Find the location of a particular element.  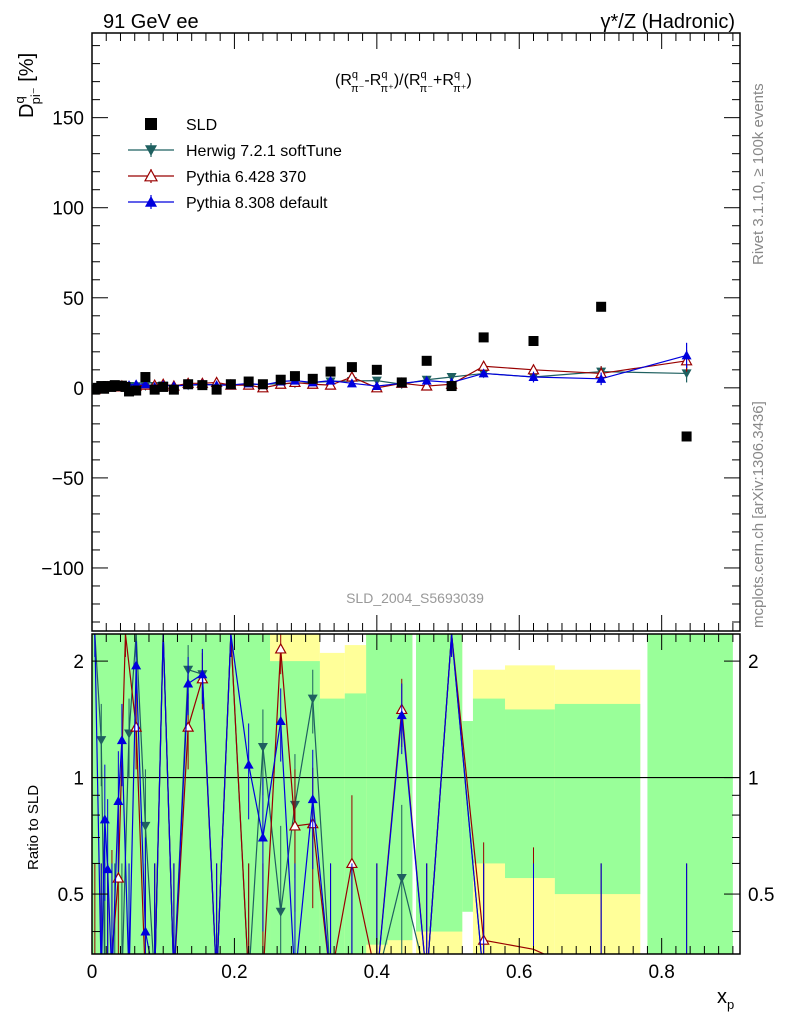

y-tick-label: −100 is located at coordinates (62, 569).